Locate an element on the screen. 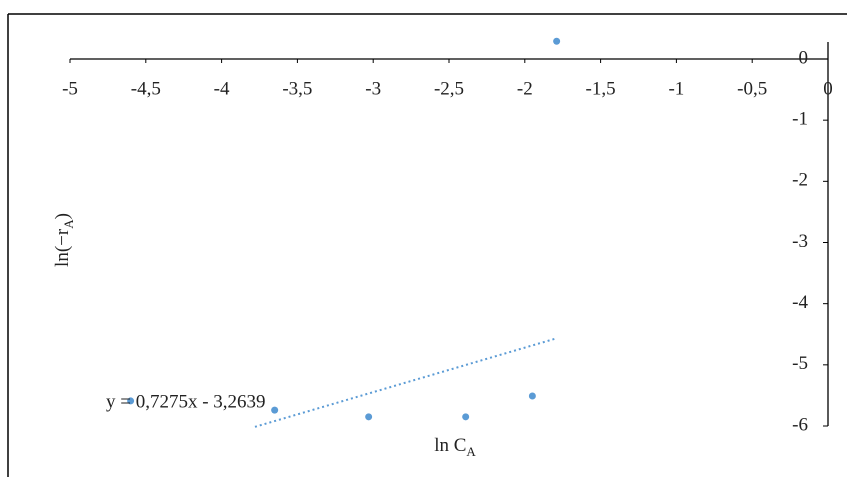 The image size is (847, 477). trendline-equation: y = 0,7275x - 3,2639 is located at coordinates (186, 401).